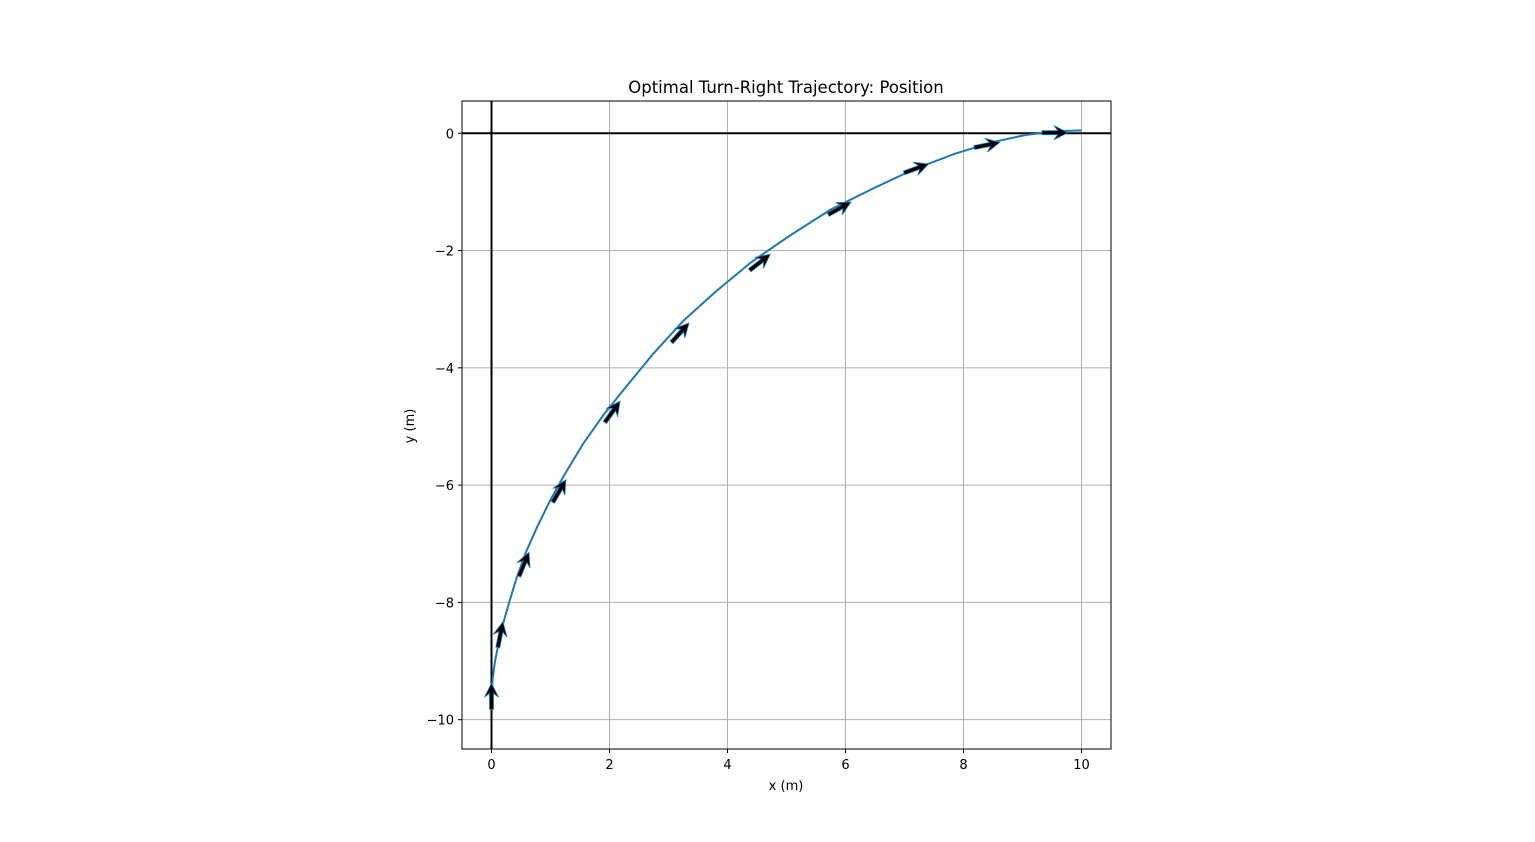 This screenshot has height=842, width=1535. I want to click on x-tick-label: 4, so click(727, 765).